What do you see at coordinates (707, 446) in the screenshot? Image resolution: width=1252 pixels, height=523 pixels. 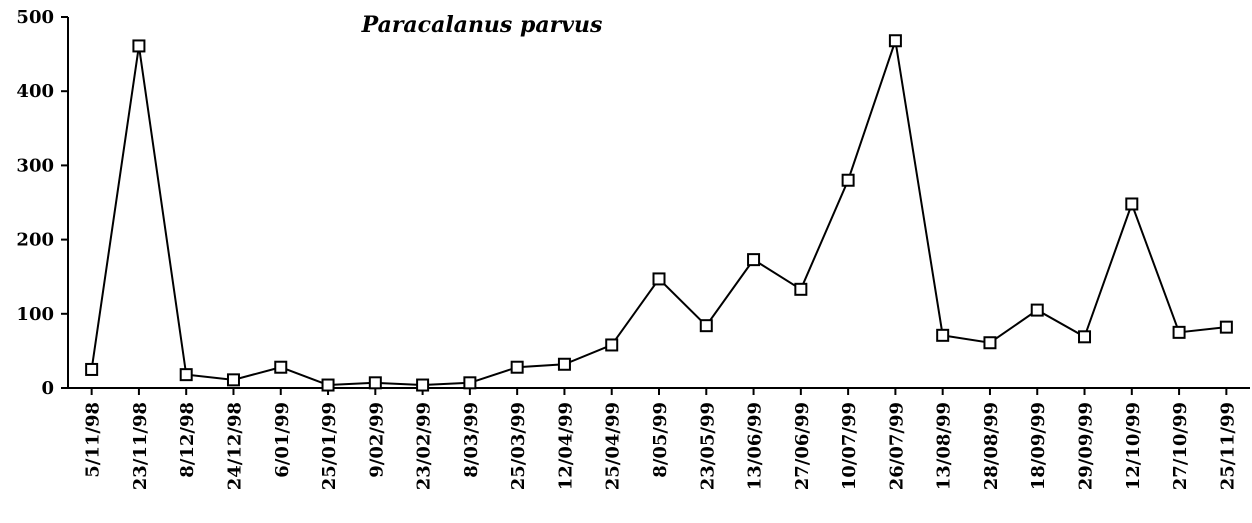 I see `x-tick-label: 23/05/99` at bounding box center [707, 446].